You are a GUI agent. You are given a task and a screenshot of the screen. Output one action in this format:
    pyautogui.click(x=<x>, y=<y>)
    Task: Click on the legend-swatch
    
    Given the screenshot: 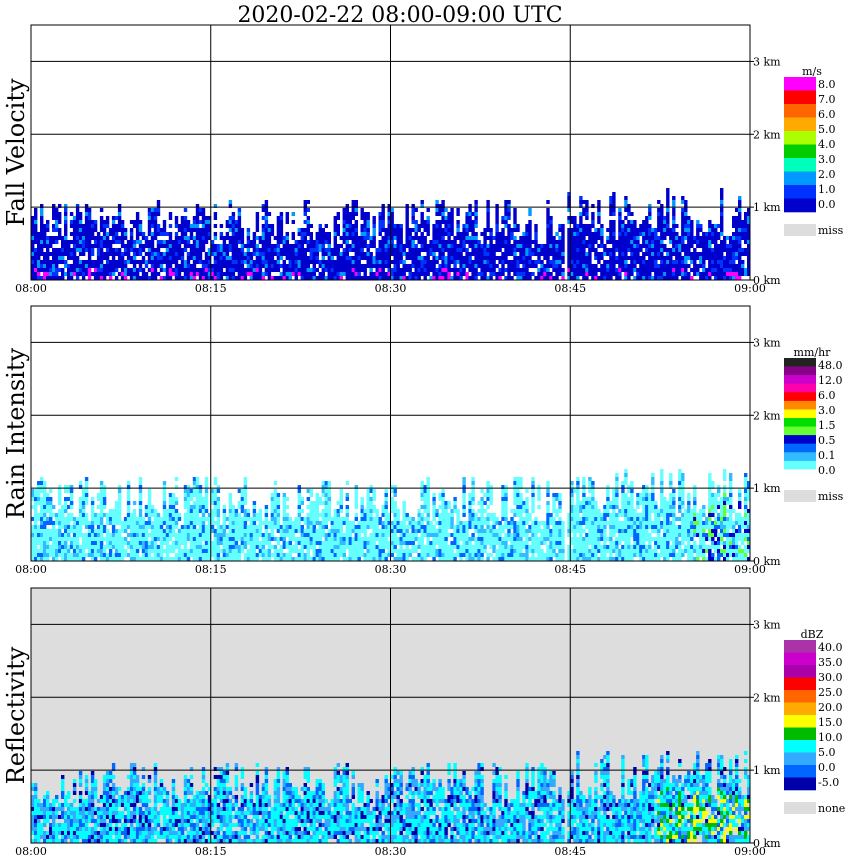 What is the action you would take?
    pyautogui.click(x=800, y=165)
    